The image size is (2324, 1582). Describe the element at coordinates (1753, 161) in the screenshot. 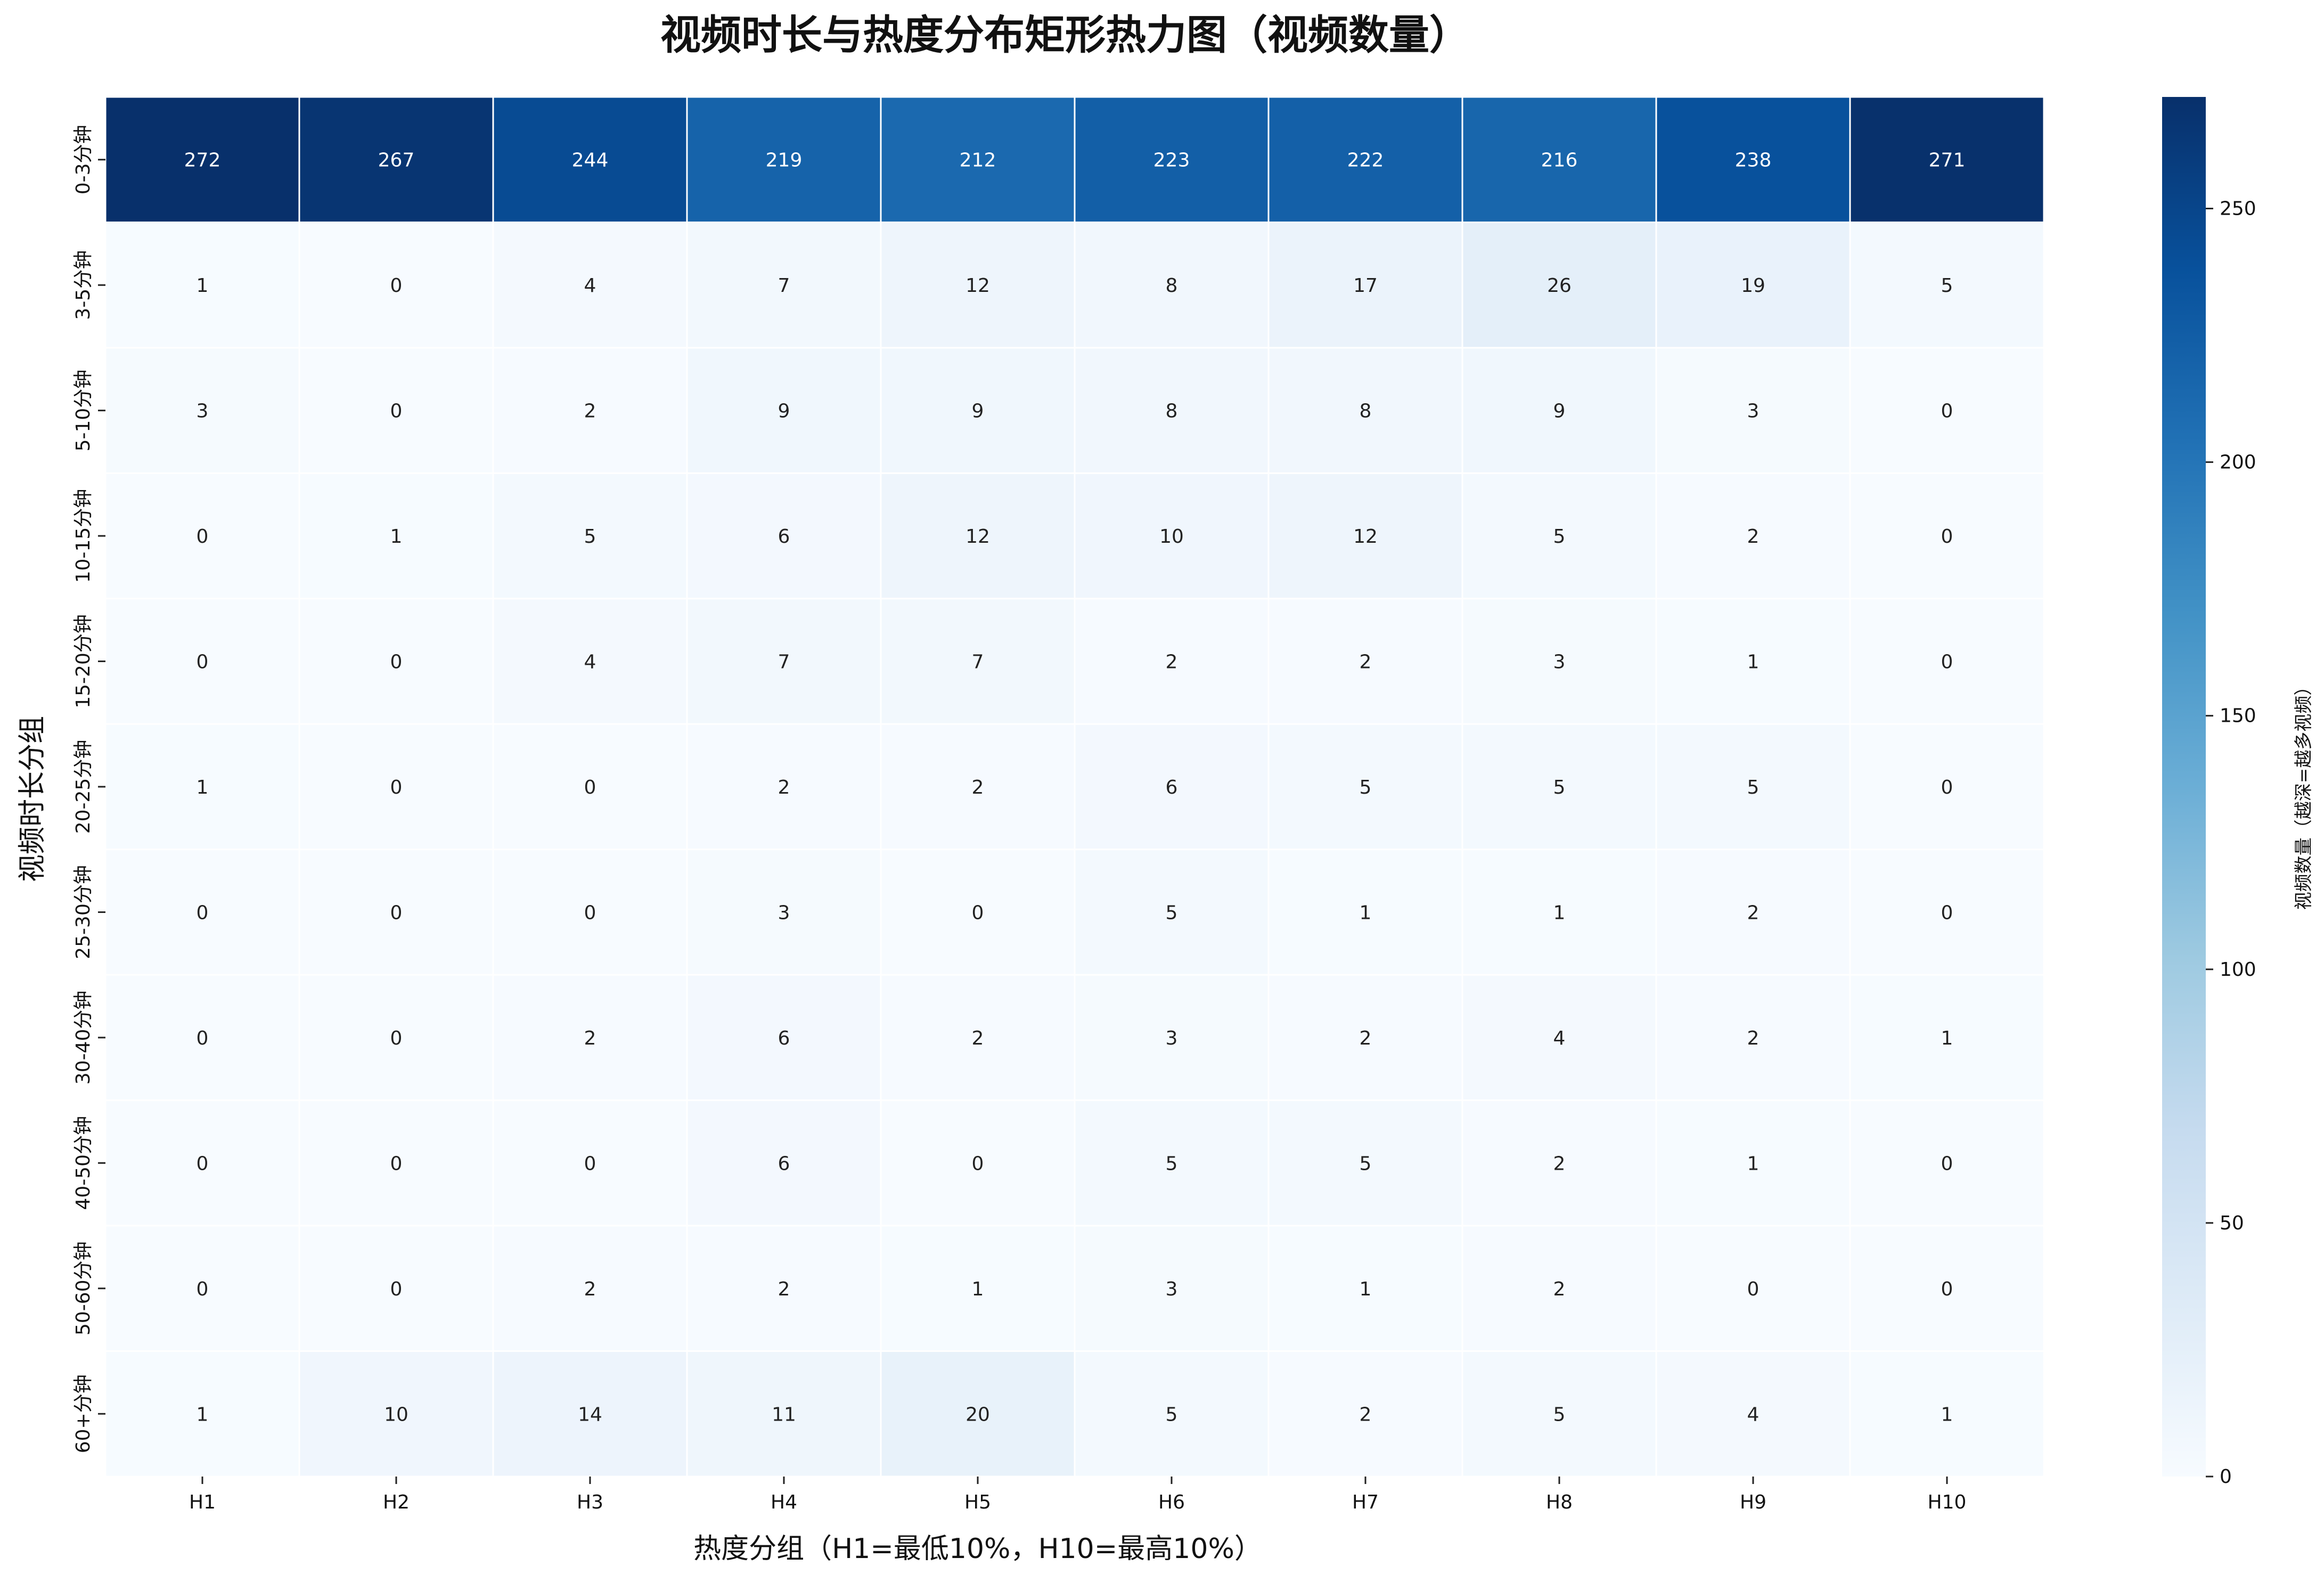

I see `cell-value-label: 238` at that location.